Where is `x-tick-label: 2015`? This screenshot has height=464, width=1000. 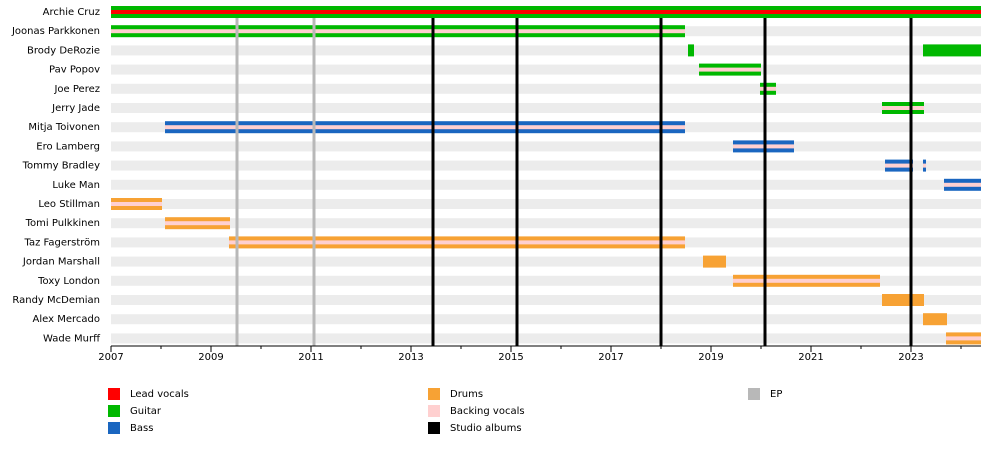
x-tick-label: 2015 is located at coordinates (510, 357).